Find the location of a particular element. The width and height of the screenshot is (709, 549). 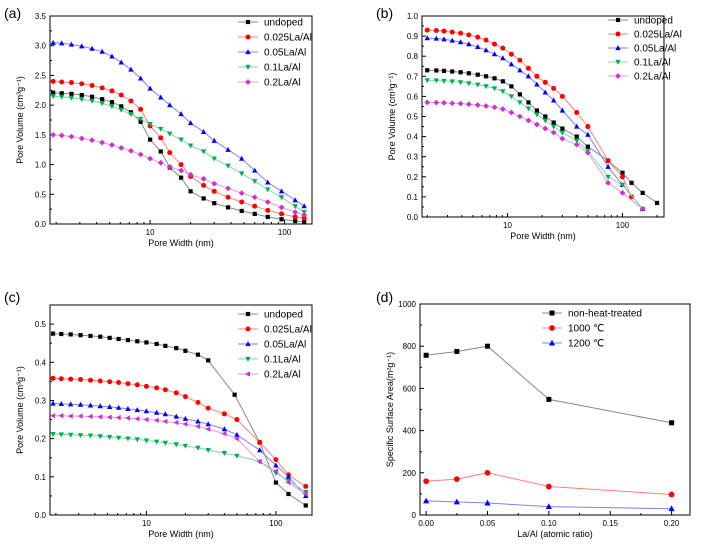

y-tick-label: 400 is located at coordinates (410, 431).